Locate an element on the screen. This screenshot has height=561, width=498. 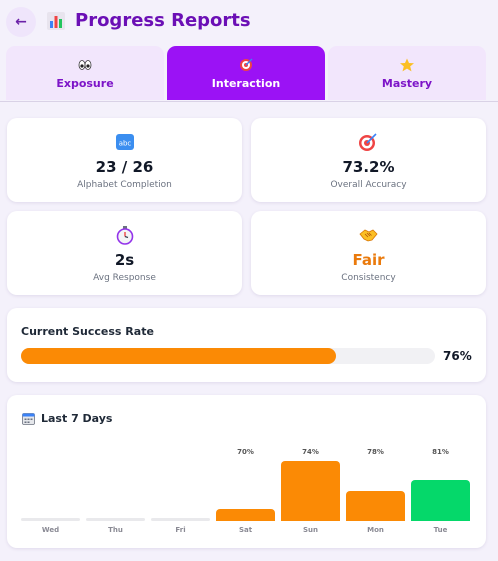
day-label: Wed is located at coordinates (50, 530).